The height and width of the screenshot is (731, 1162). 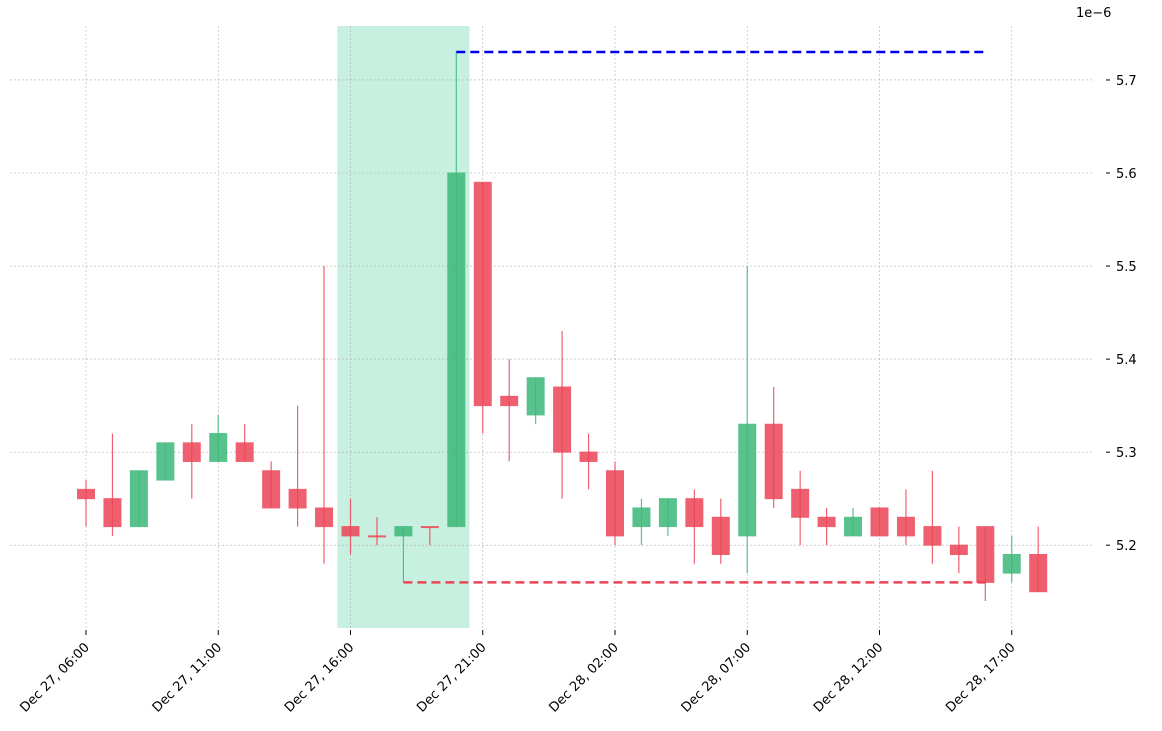 What do you see at coordinates (980, 677) in the screenshot?
I see `x-tick-label: Dec 28, 17:00` at bounding box center [980, 677].